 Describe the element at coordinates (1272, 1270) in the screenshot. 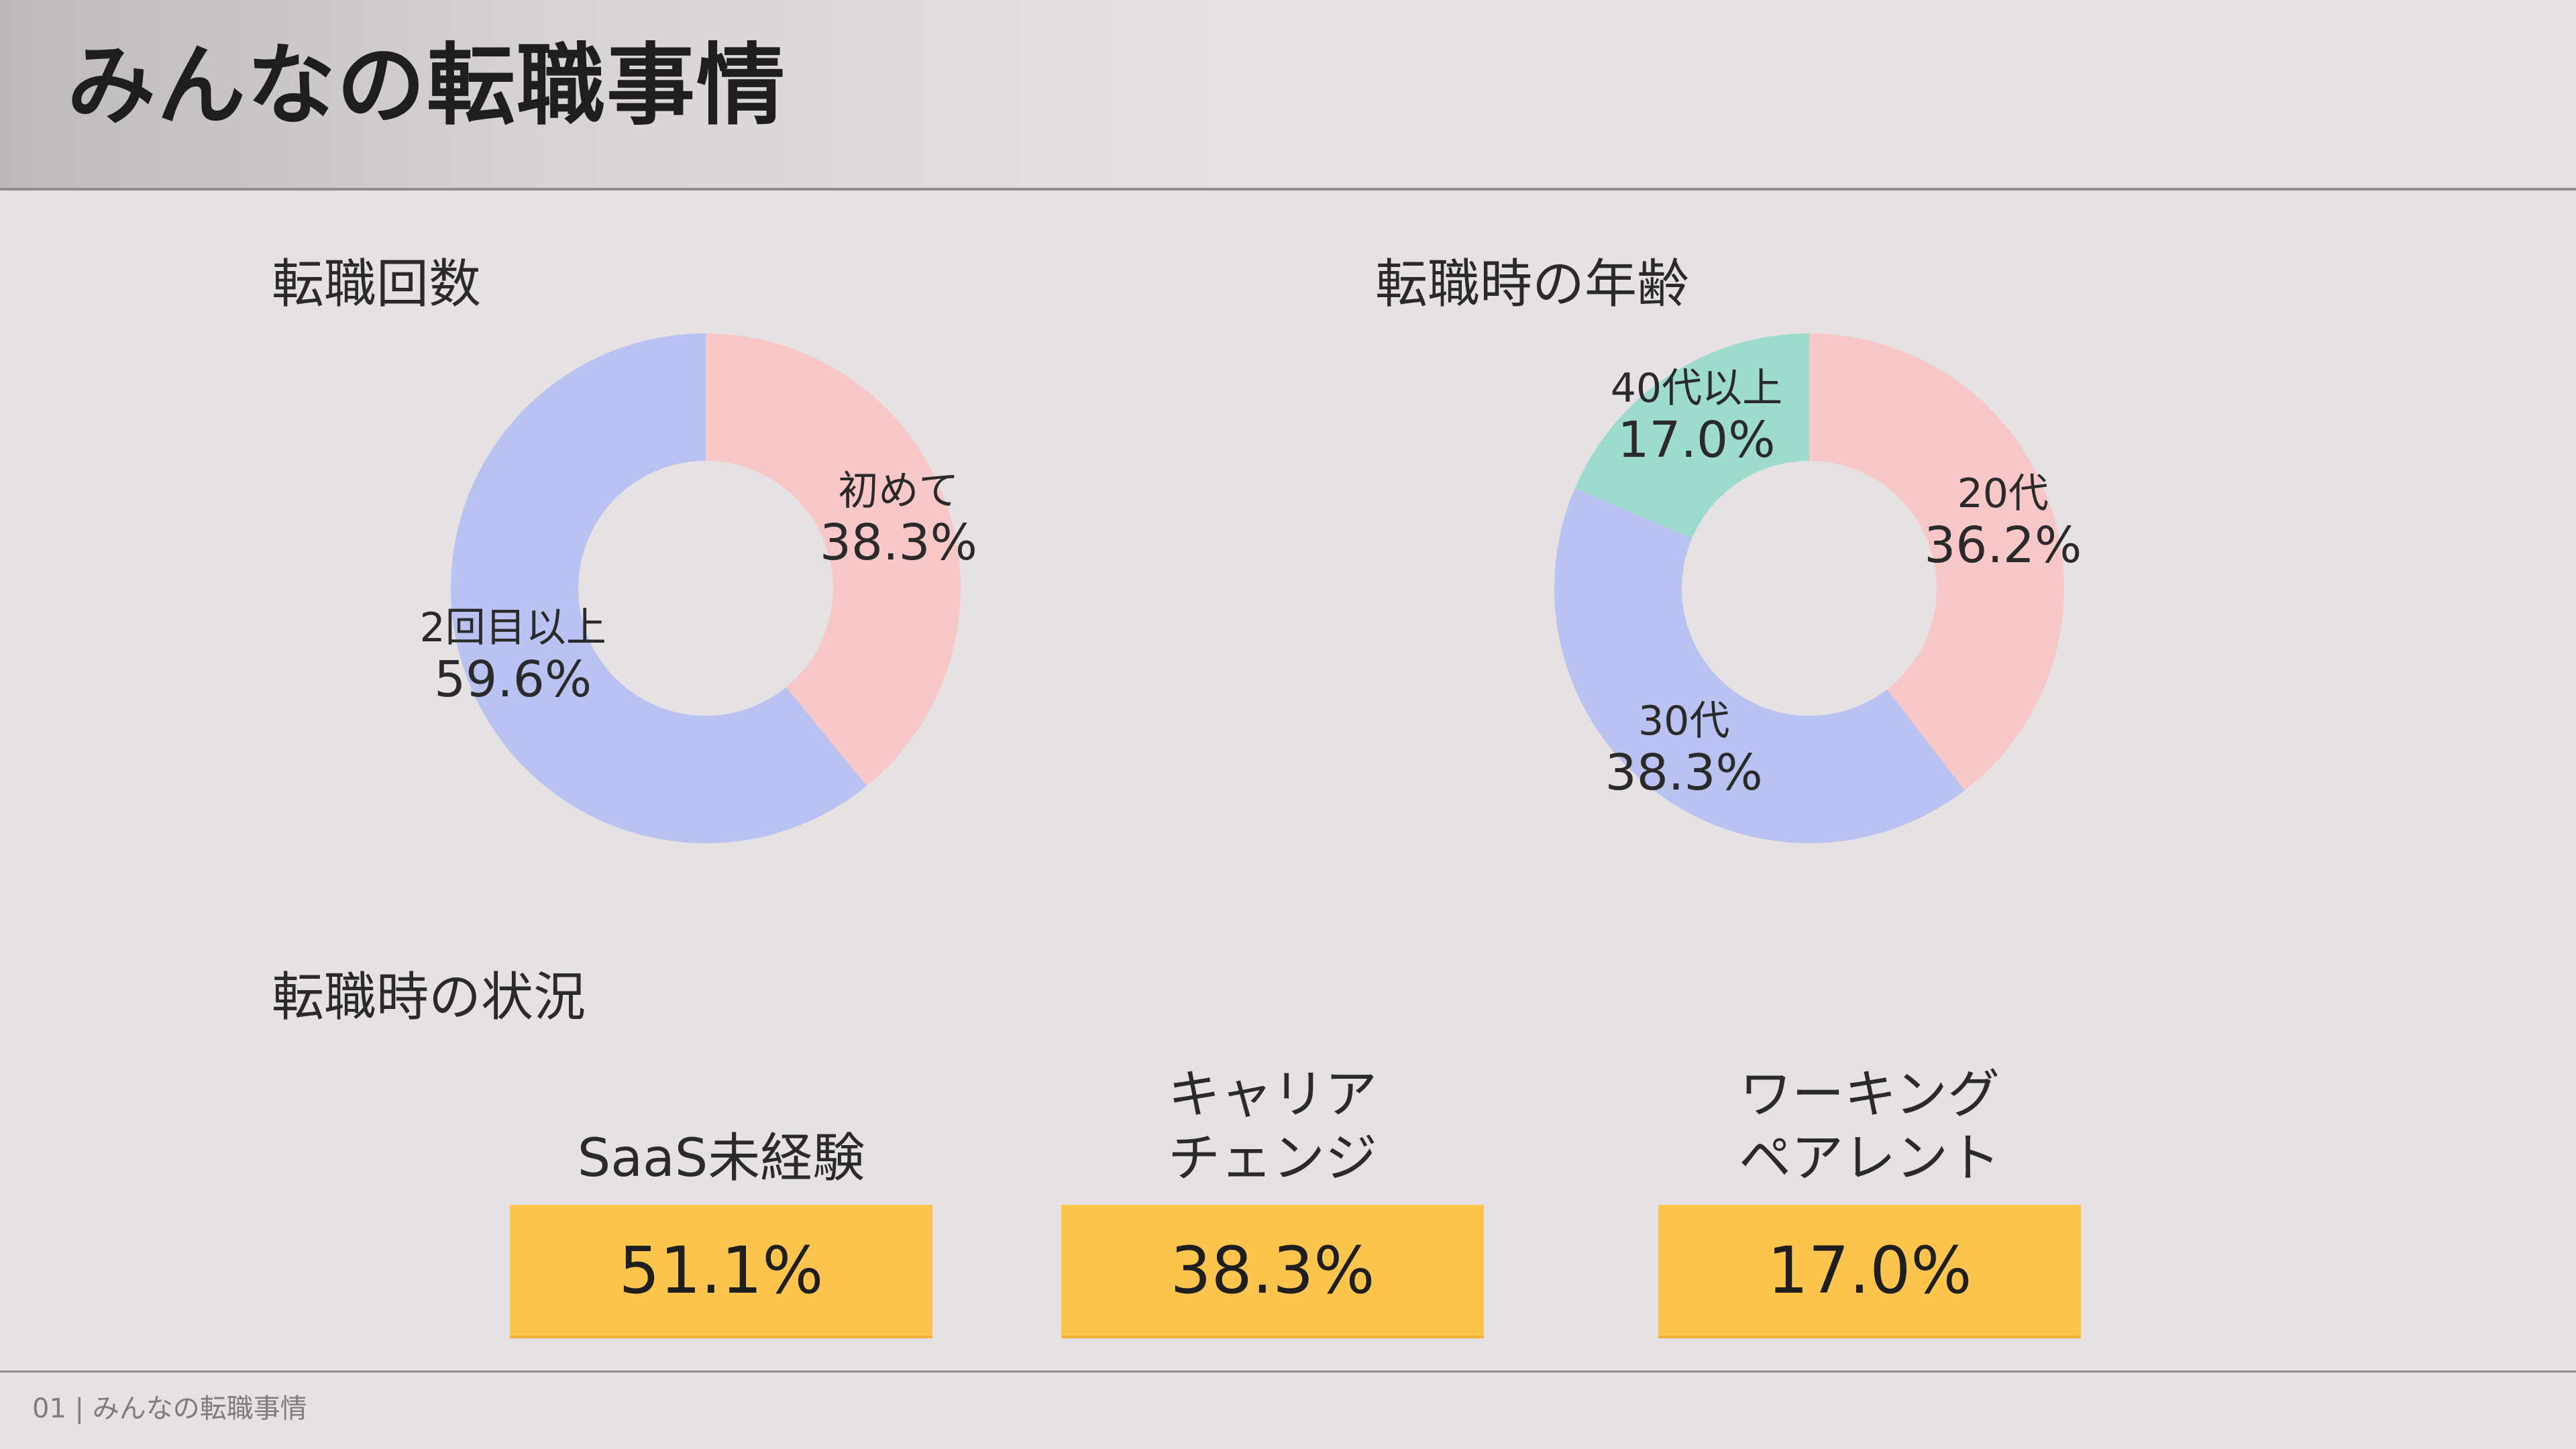

I see `stat-value-box-career-change: 38.3%` at that location.